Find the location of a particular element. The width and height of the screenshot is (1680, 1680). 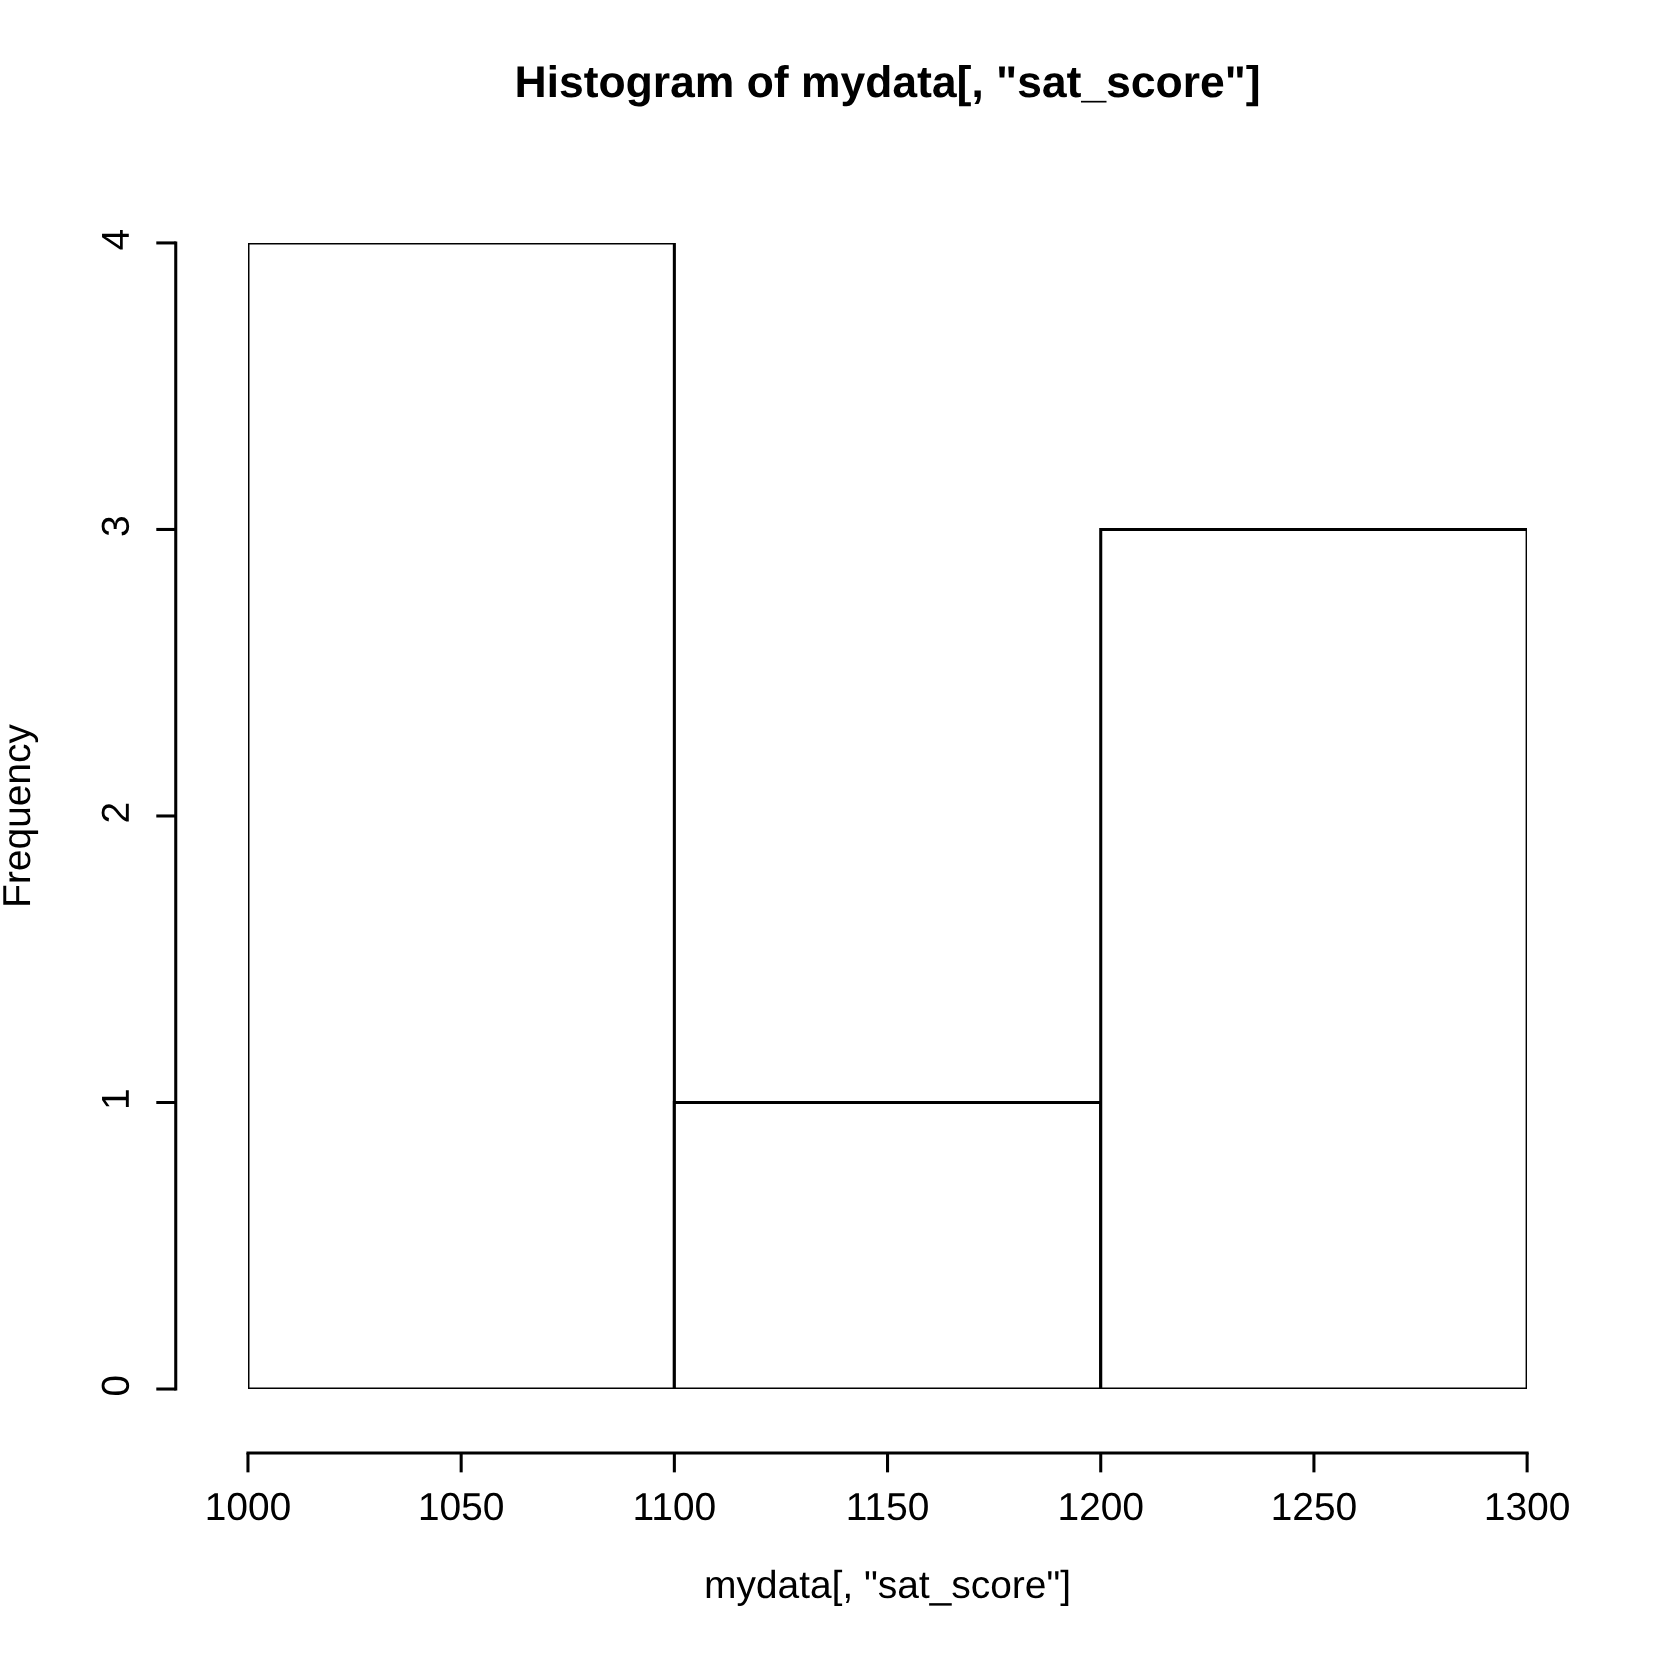

x-tick-label: 1100 is located at coordinates (675, 1506).